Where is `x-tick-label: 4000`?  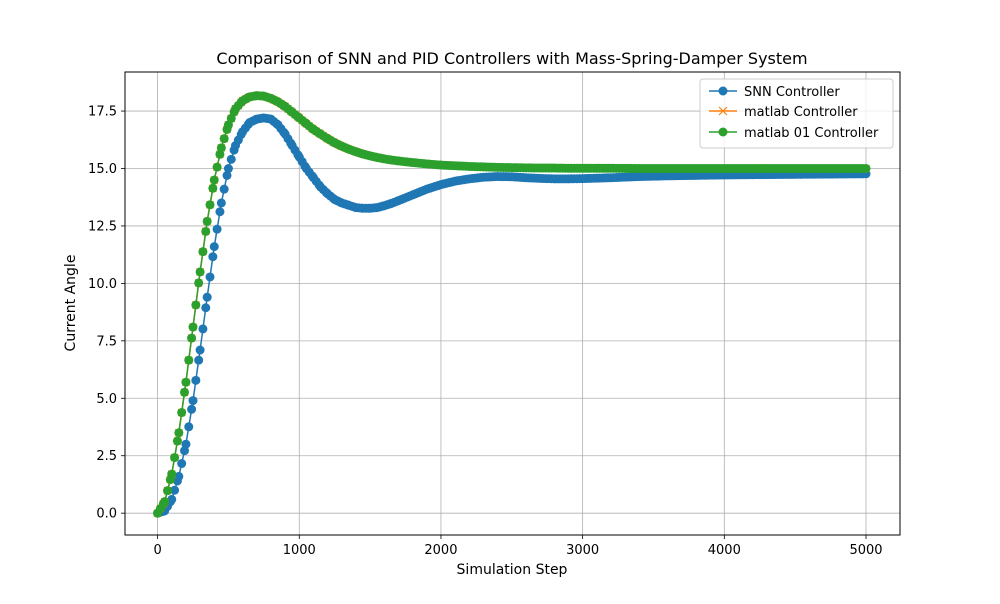 x-tick-label: 4000 is located at coordinates (724, 550).